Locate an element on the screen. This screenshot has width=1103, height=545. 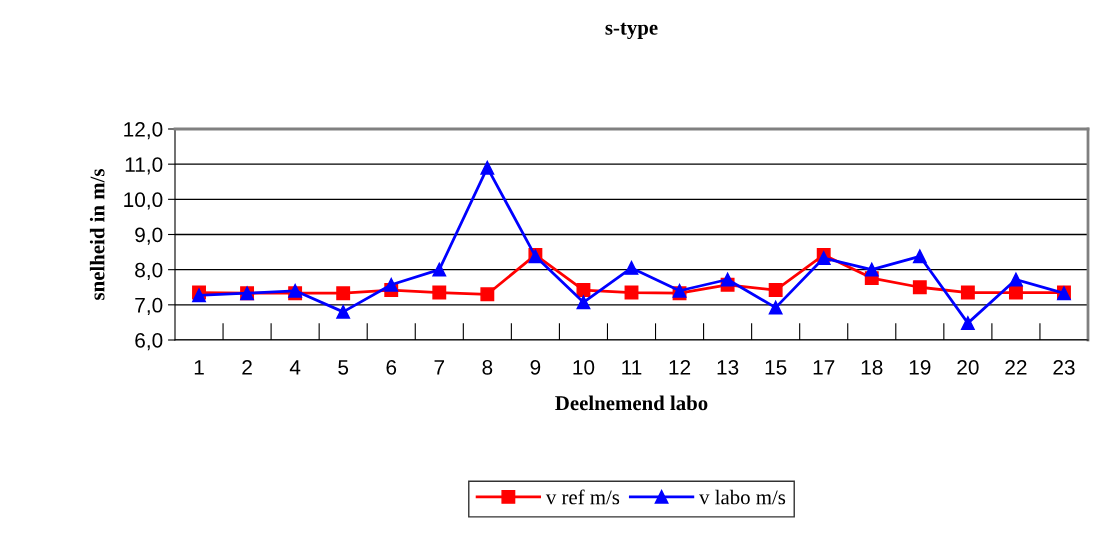
y-tick-label: 10,0 is located at coordinates (143, 201).